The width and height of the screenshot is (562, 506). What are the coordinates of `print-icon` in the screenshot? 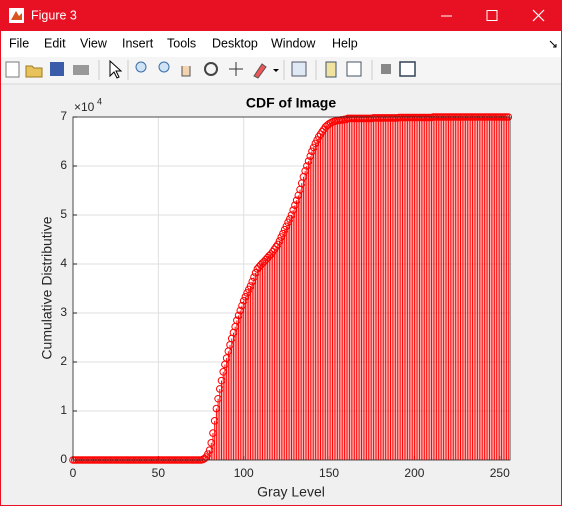 It's located at (81, 70).